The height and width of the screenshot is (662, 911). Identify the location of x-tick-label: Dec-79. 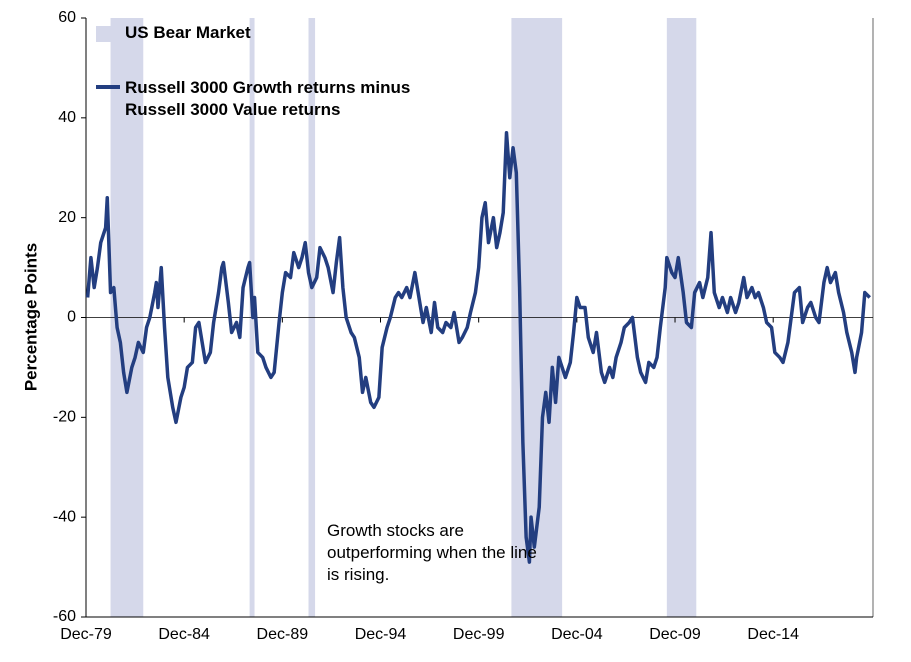
(86, 634).